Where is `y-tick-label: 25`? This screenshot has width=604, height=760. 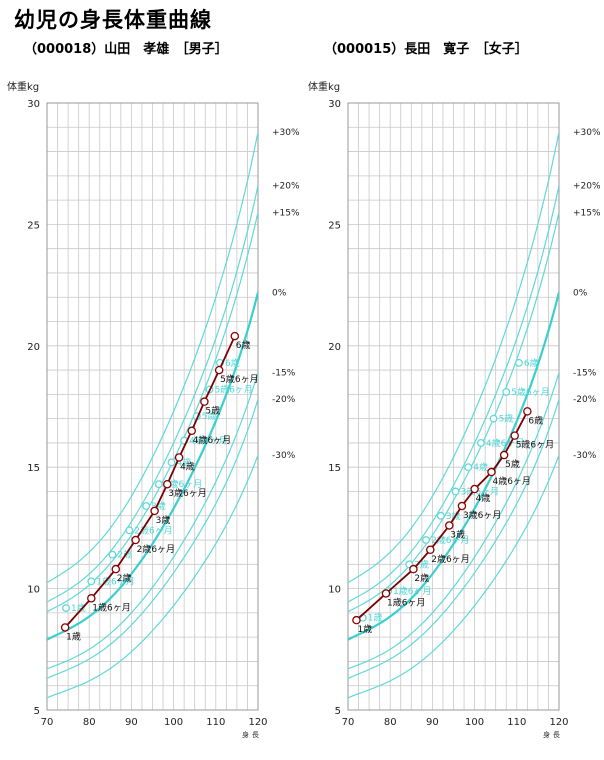
y-tick-label: 25 is located at coordinates (33, 225).